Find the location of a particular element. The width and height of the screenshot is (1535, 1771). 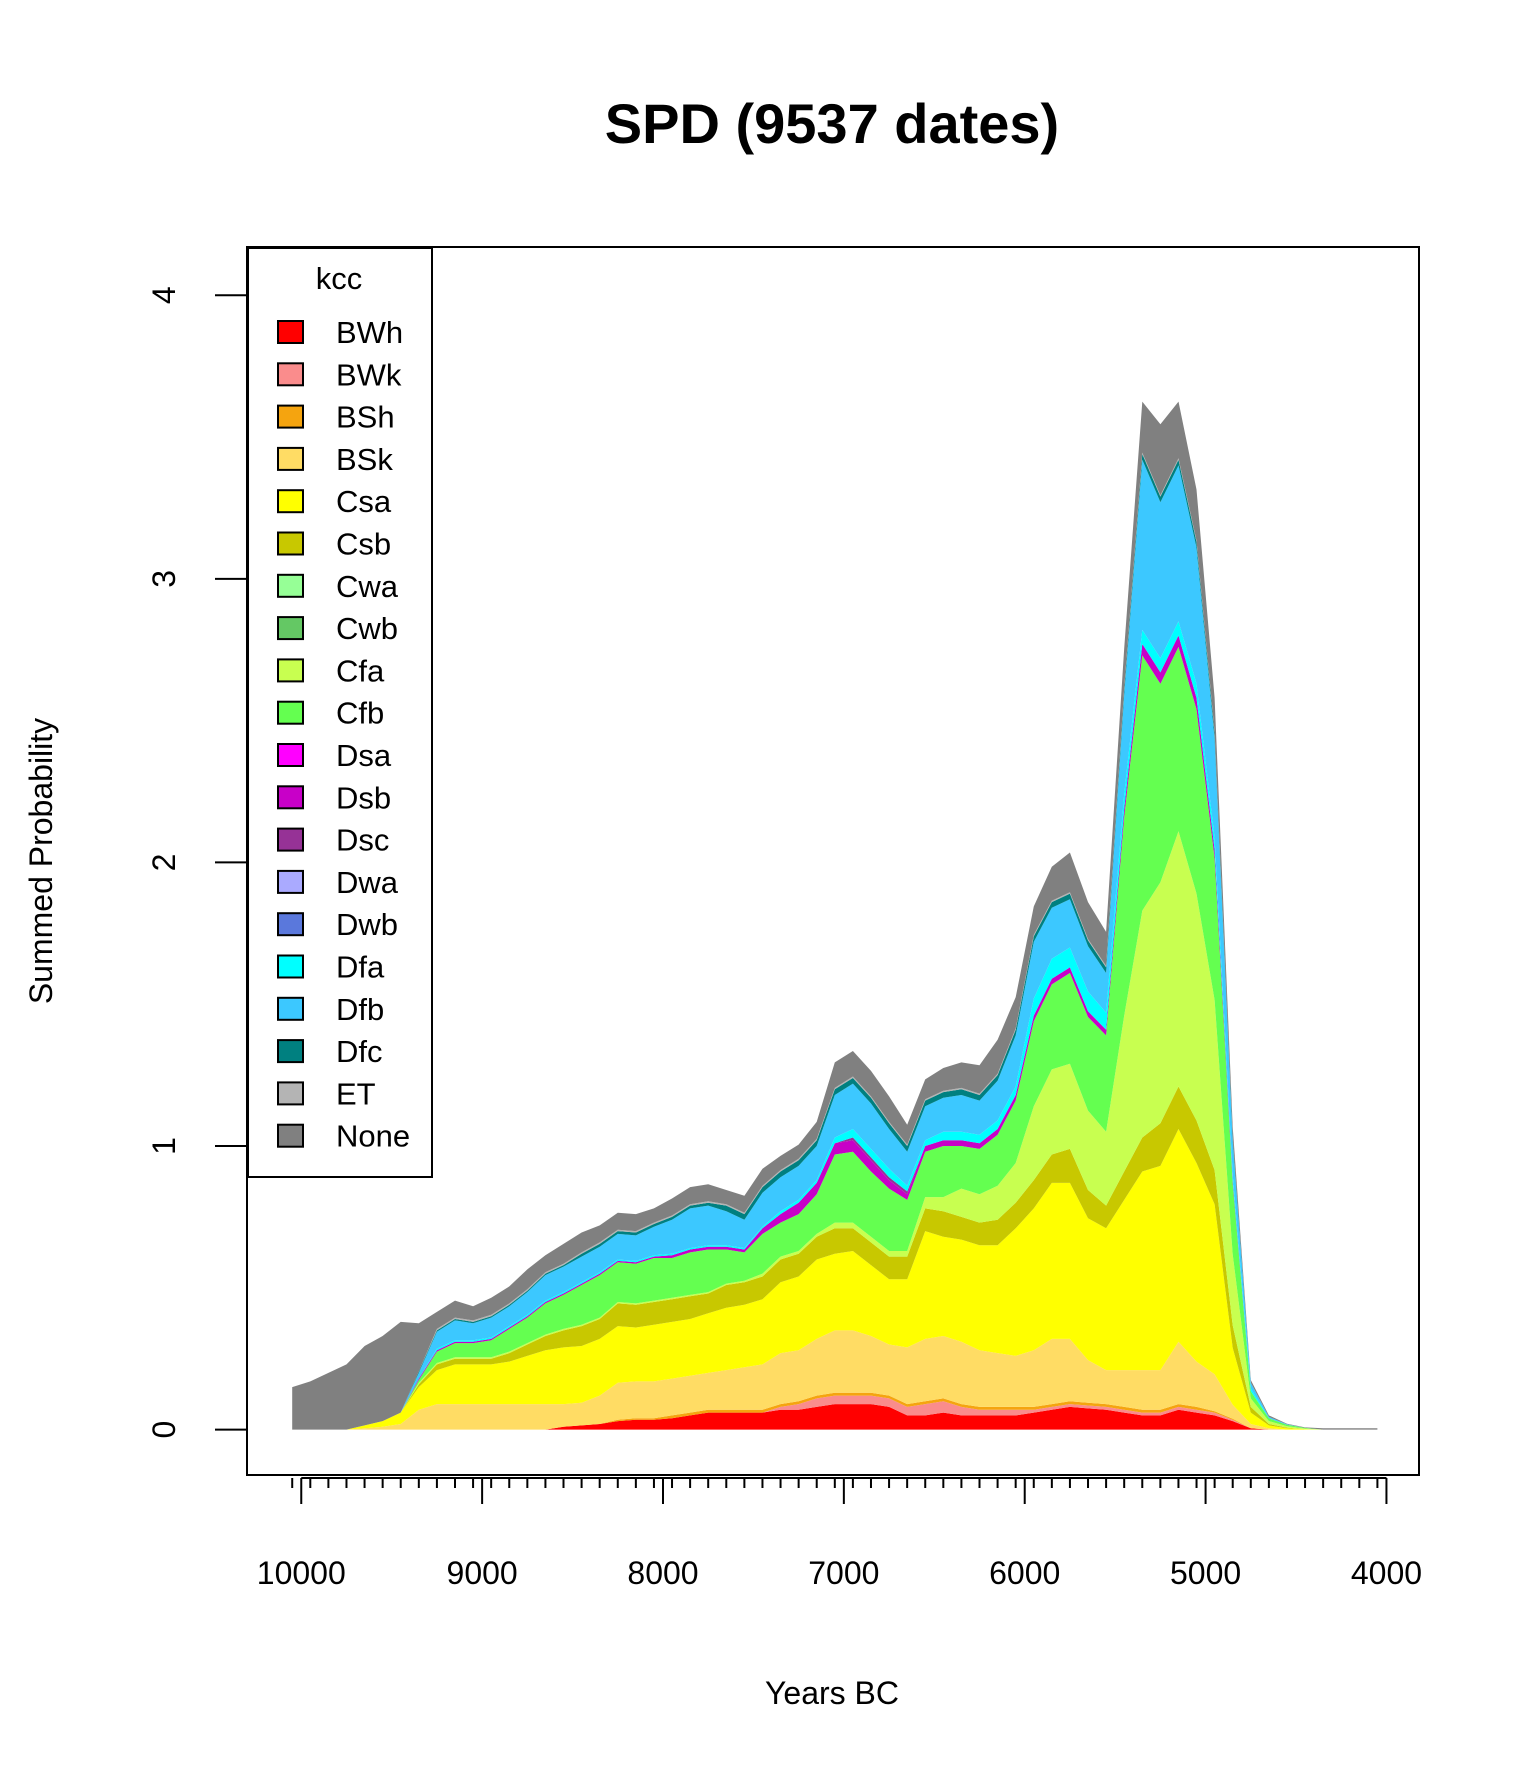

legend-swatch-None is located at coordinates (290, 1135).